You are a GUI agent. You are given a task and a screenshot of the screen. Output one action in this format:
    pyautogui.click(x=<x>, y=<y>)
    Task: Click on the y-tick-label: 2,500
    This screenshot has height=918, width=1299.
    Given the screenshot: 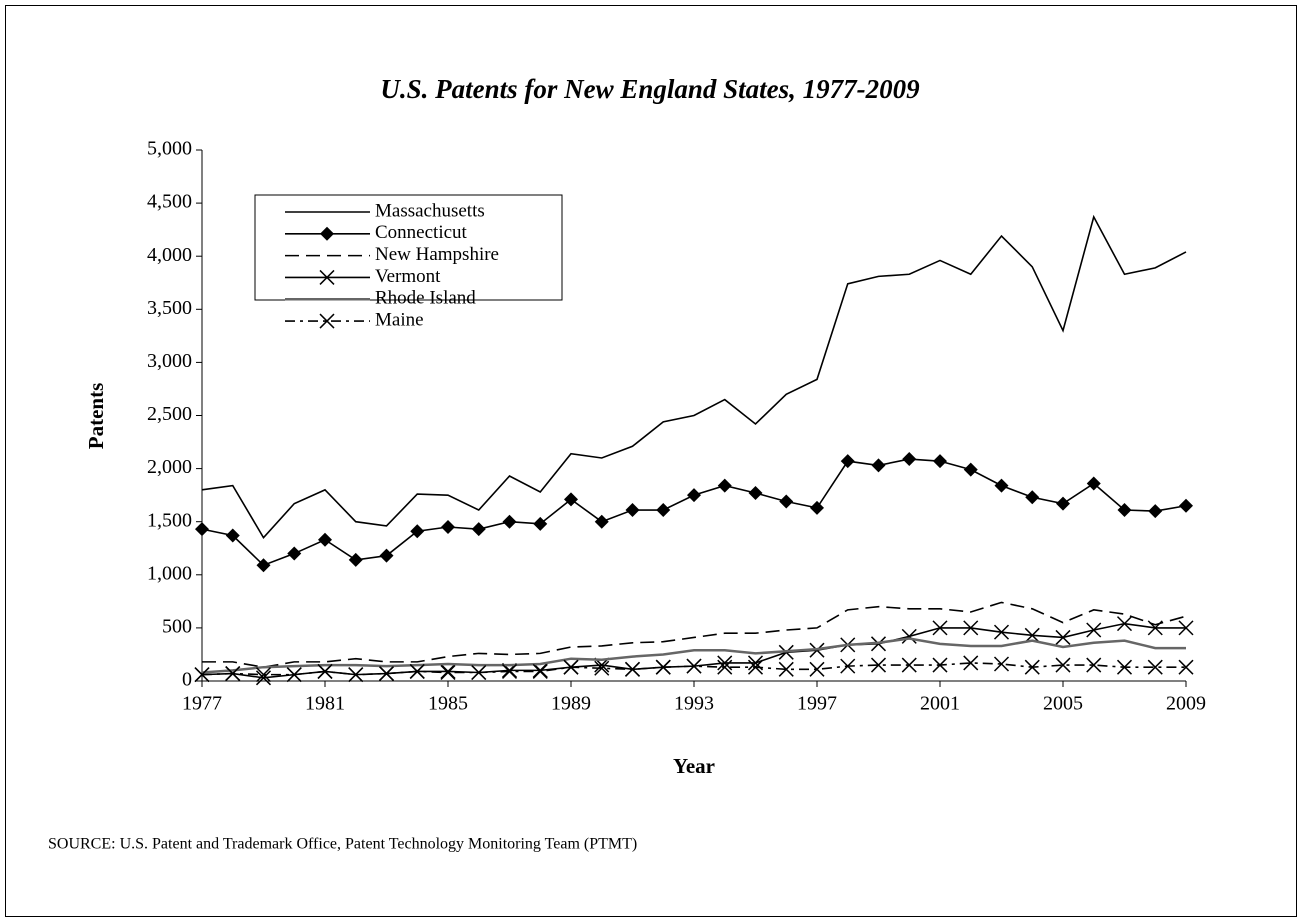 What is the action you would take?
    pyautogui.click(x=169, y=414)
    